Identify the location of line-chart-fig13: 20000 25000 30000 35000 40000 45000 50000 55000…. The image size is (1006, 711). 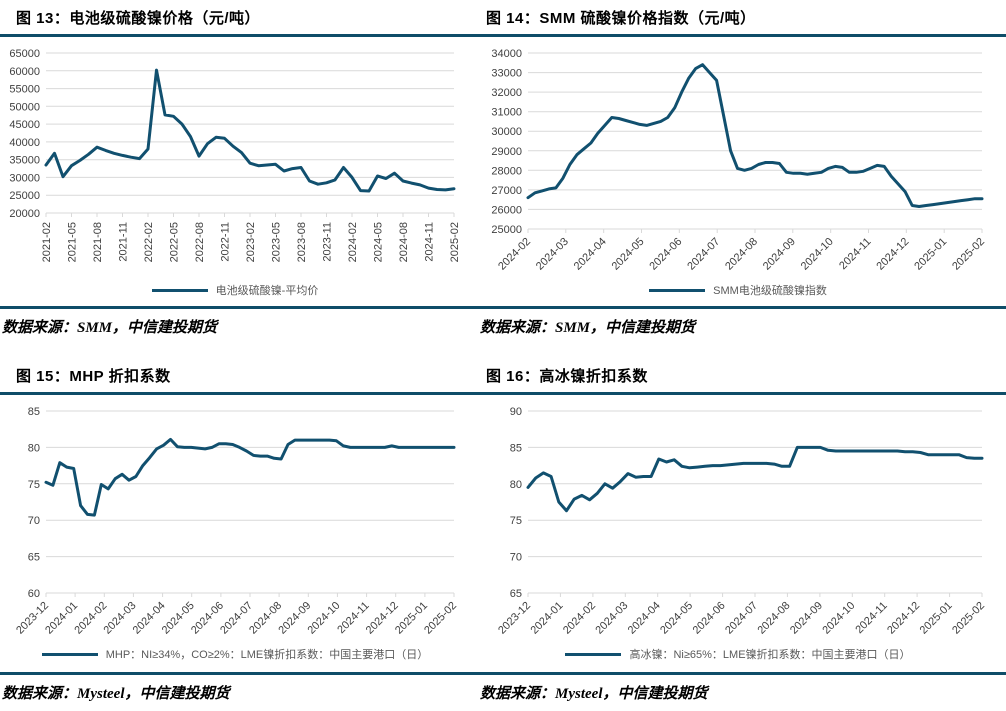
(235, 155).